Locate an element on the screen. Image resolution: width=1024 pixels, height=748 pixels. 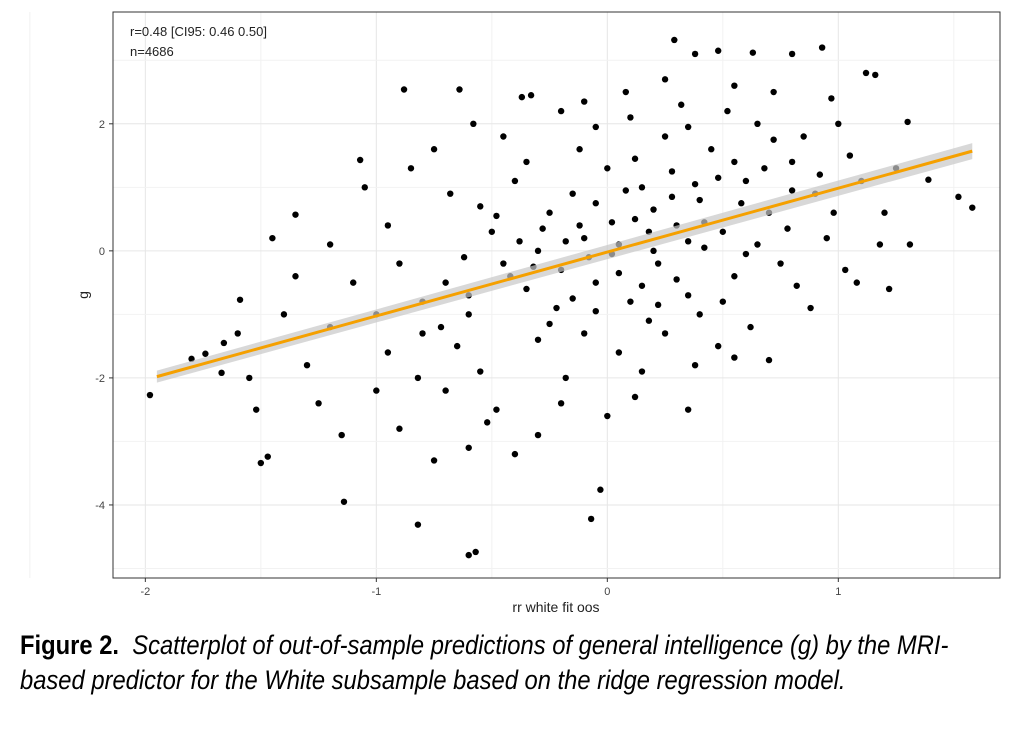
x-tick-label: -2 is located at coordinates (145, 592).